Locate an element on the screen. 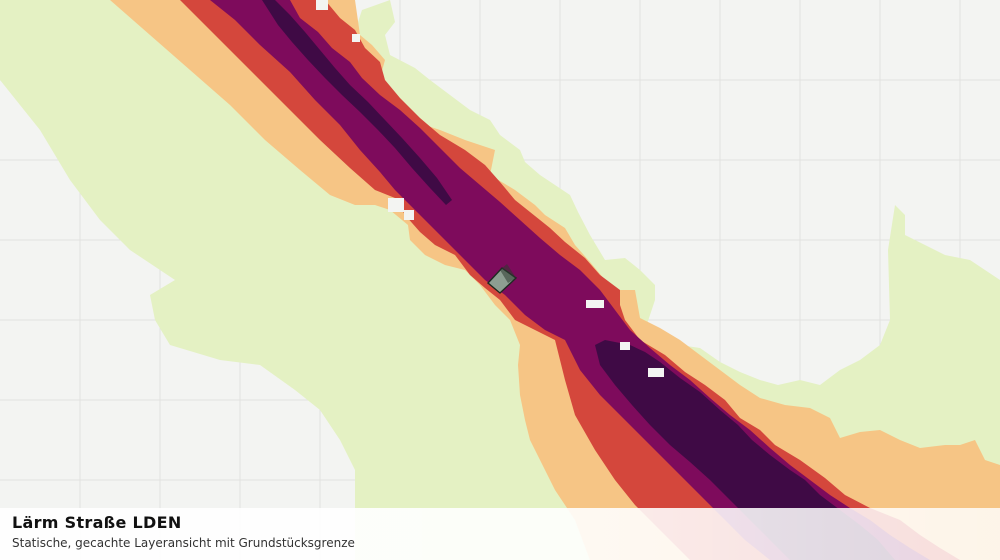 Image resolution: width=1000 pixels, height=560 pixels. parcel-boundary is located at coordinates (502, 279).